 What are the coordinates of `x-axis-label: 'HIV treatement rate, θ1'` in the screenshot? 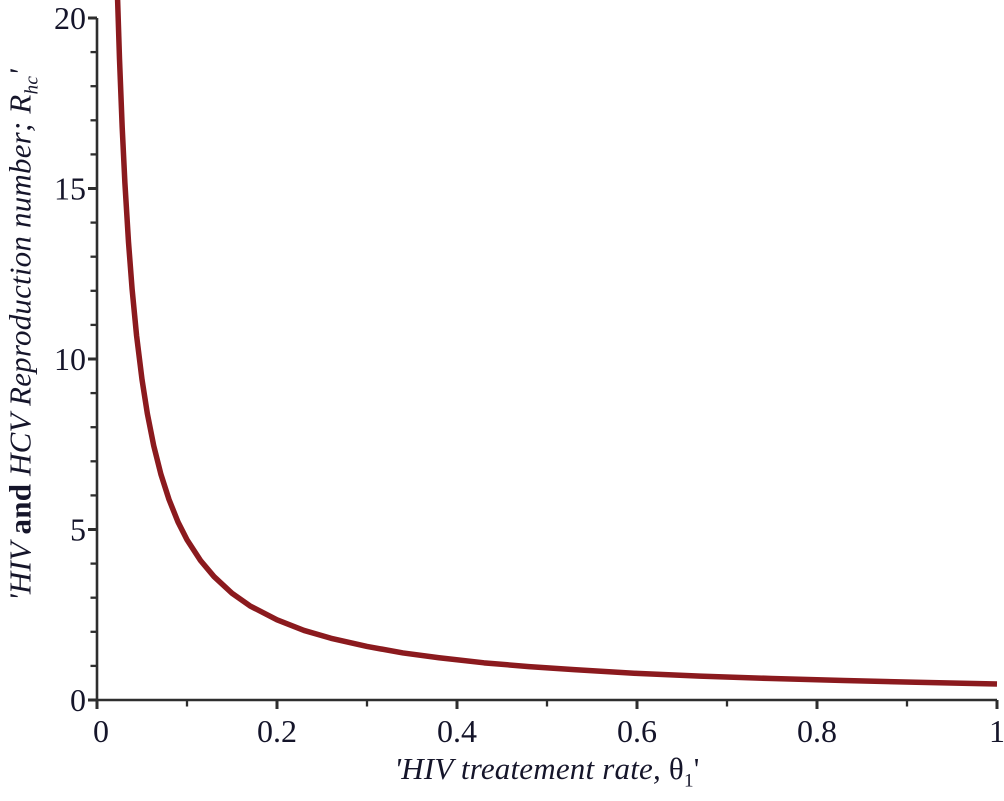 It's located at (546, 771).